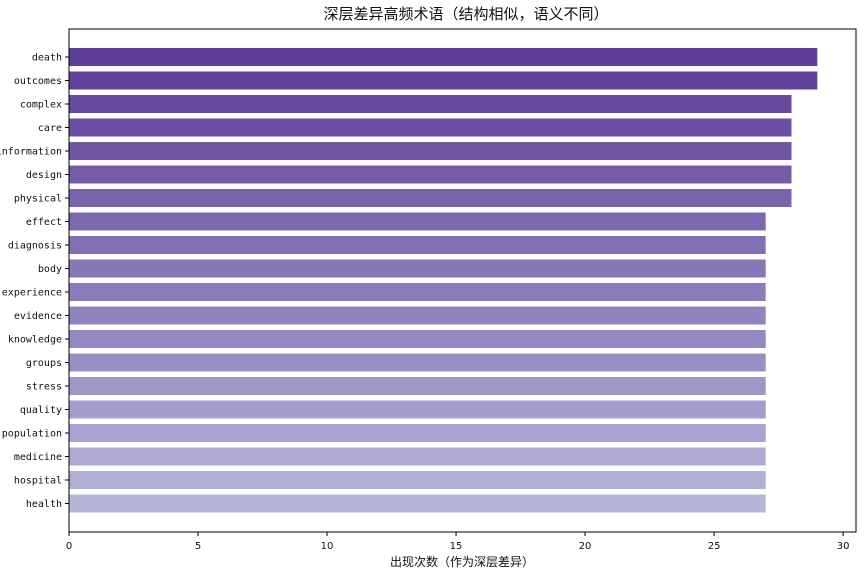 The width and height of the screenshot is (865, 574). Describe the element at coordinates (462, 561) in the screenshot. I see `x-axis-label: 出现次数（作为深层差异）` at that location.